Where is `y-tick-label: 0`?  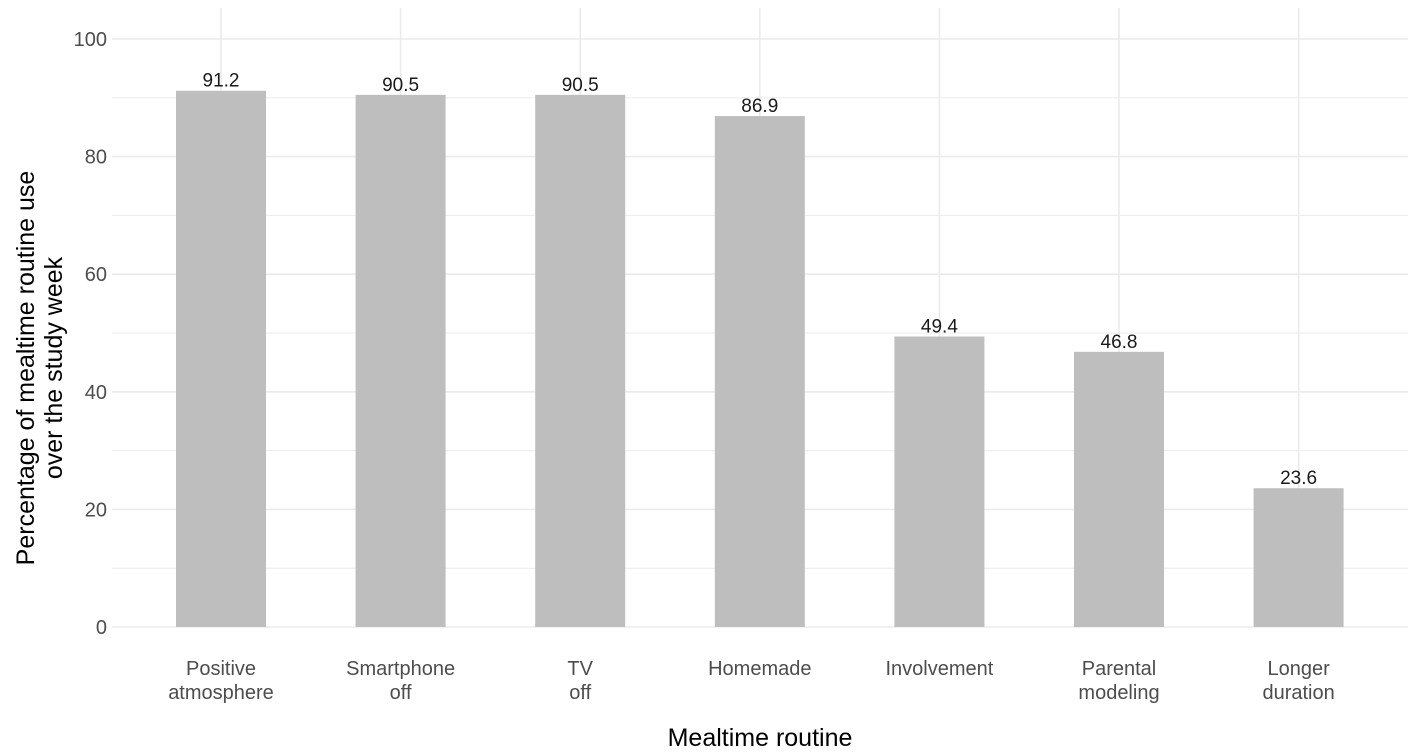 y-tick-label: 0 is located at coordinates (101, 628).